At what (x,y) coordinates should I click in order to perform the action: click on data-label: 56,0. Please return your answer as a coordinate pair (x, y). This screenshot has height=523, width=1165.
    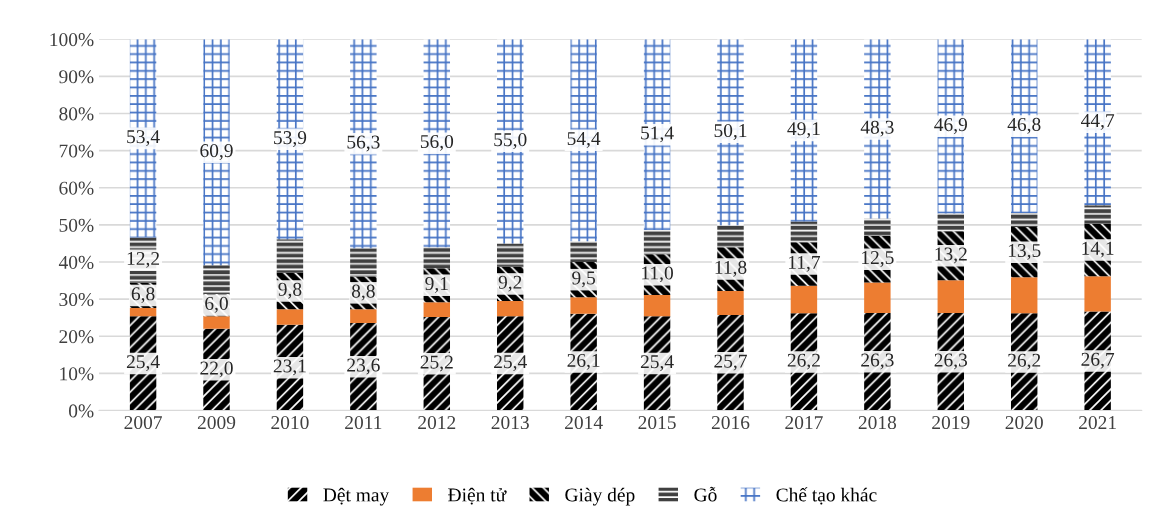
    Looking at the image, I should click on (437, 142).